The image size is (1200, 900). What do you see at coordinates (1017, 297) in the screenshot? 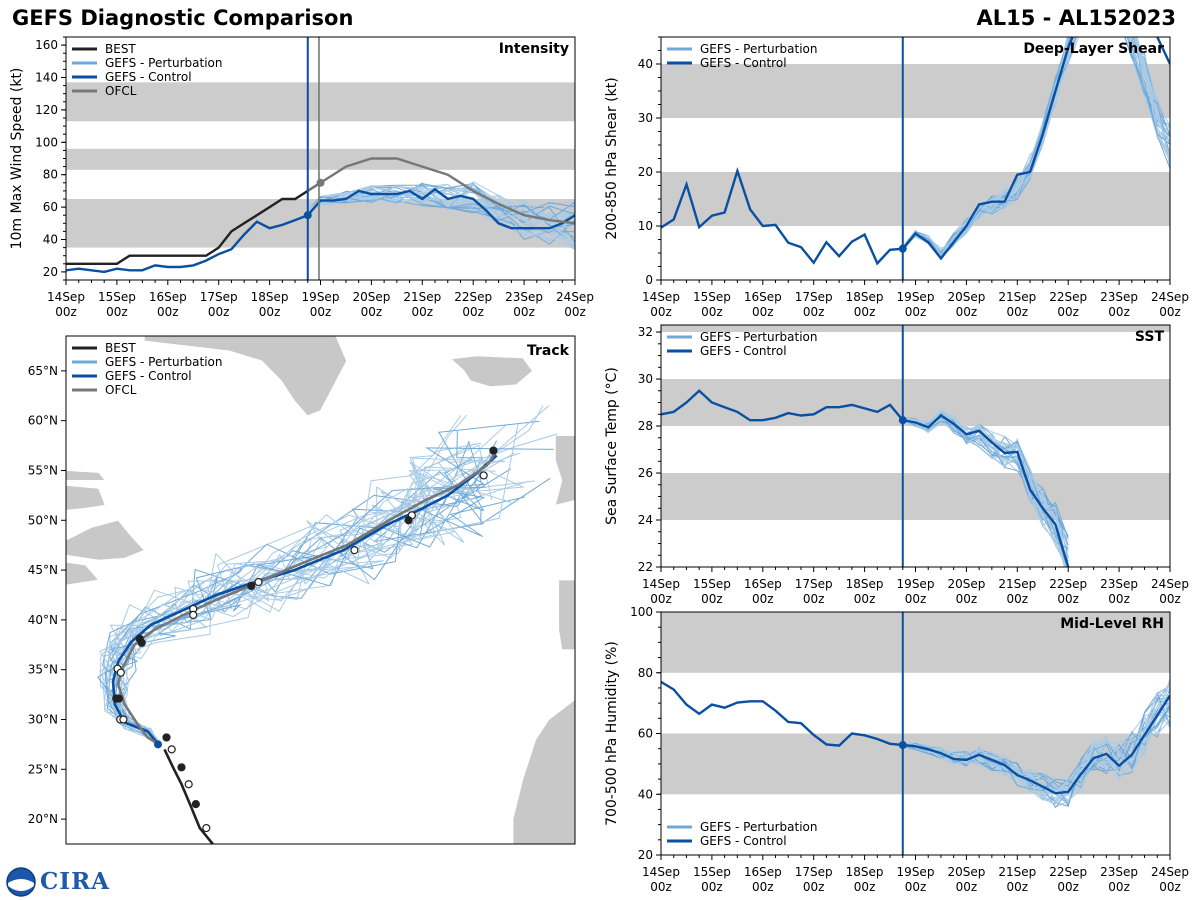
I see `x-tick-label: 21Sep` at bounding box center [1017, 297].